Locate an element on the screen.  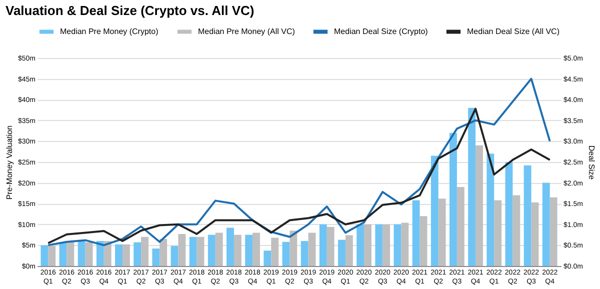
chart-title: Valuation & Deal Size (Crypto vs. All VC) is located at coordinates (129, 10).